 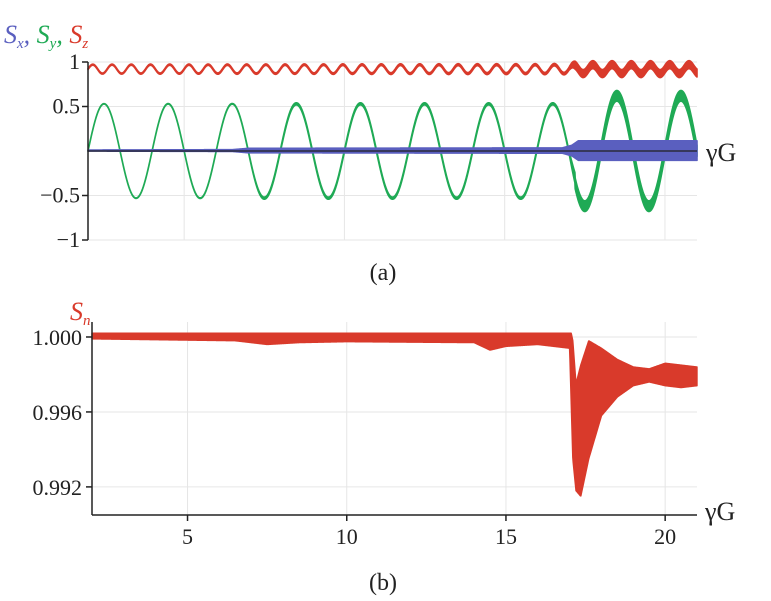 I want to click on panel-a-tag: (a), so click(x=383, y=273).